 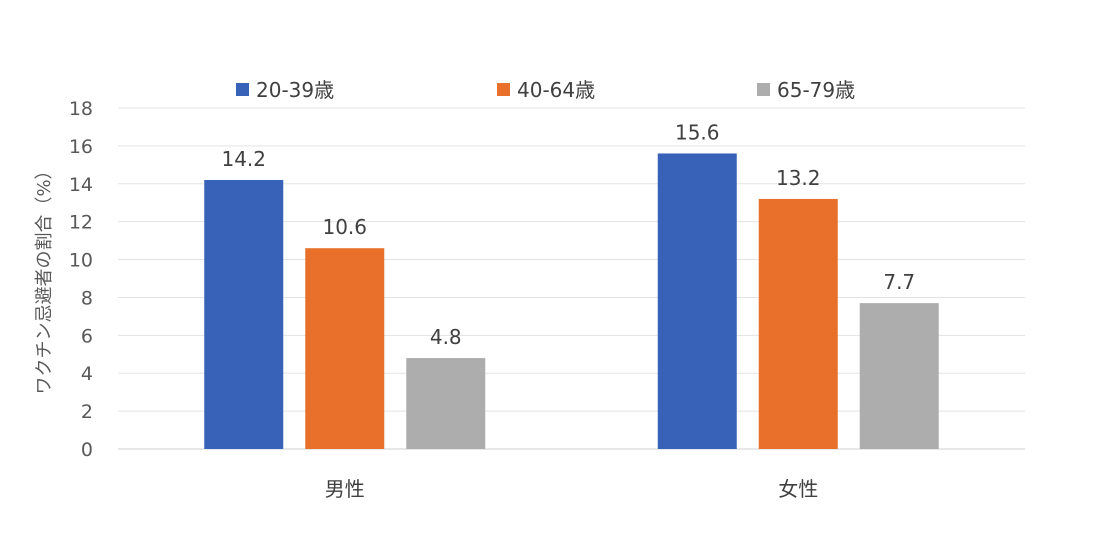 I want to click on data-label: 4.8, so click(x=446, y=337).